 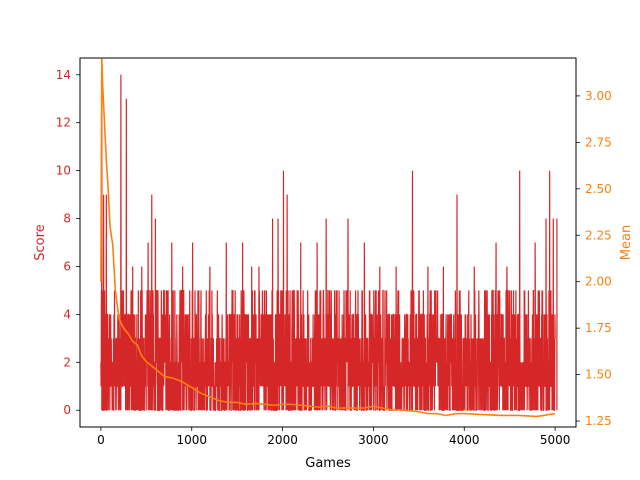 What do you see at coordinates (40, 242) in the screenshot?
I see `y-left-axis-label: Score` at bounding box center [40, 242].